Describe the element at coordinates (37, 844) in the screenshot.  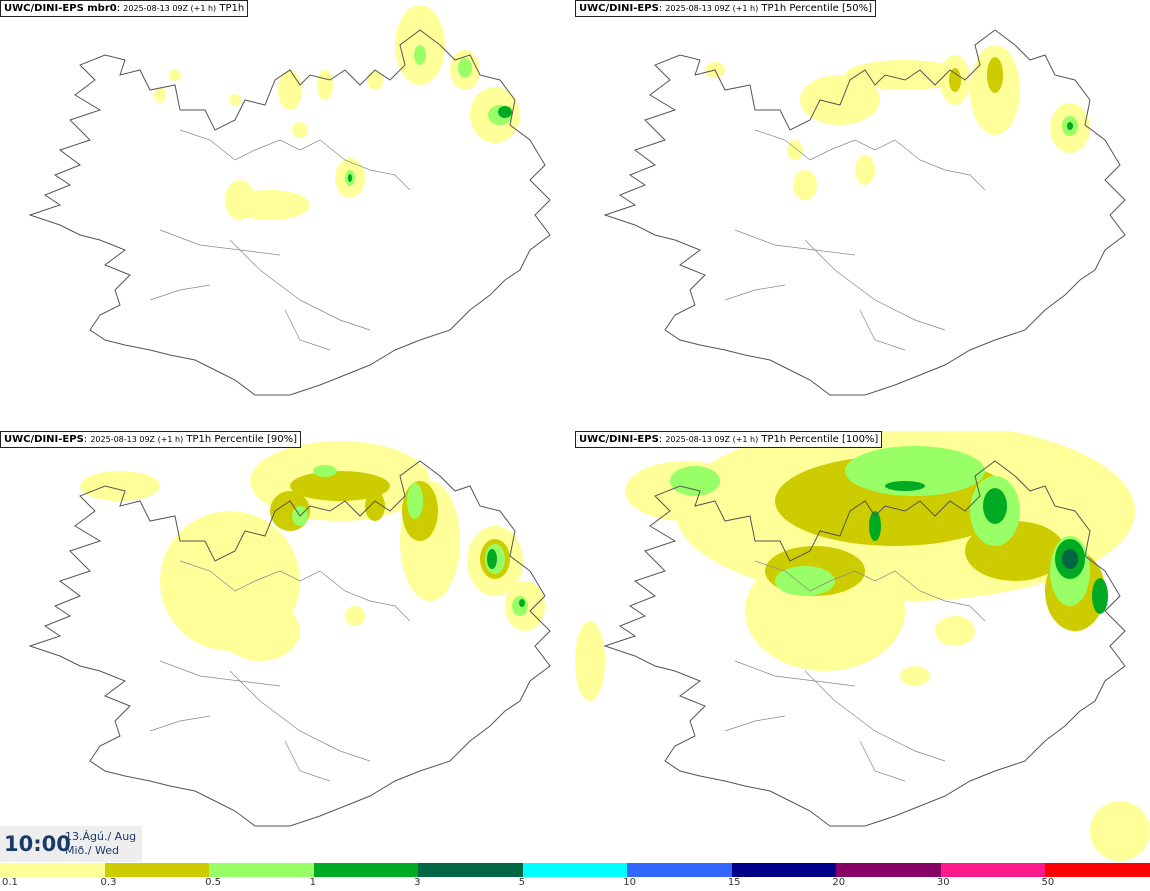
I see `valid-time: 10:00` at that location.